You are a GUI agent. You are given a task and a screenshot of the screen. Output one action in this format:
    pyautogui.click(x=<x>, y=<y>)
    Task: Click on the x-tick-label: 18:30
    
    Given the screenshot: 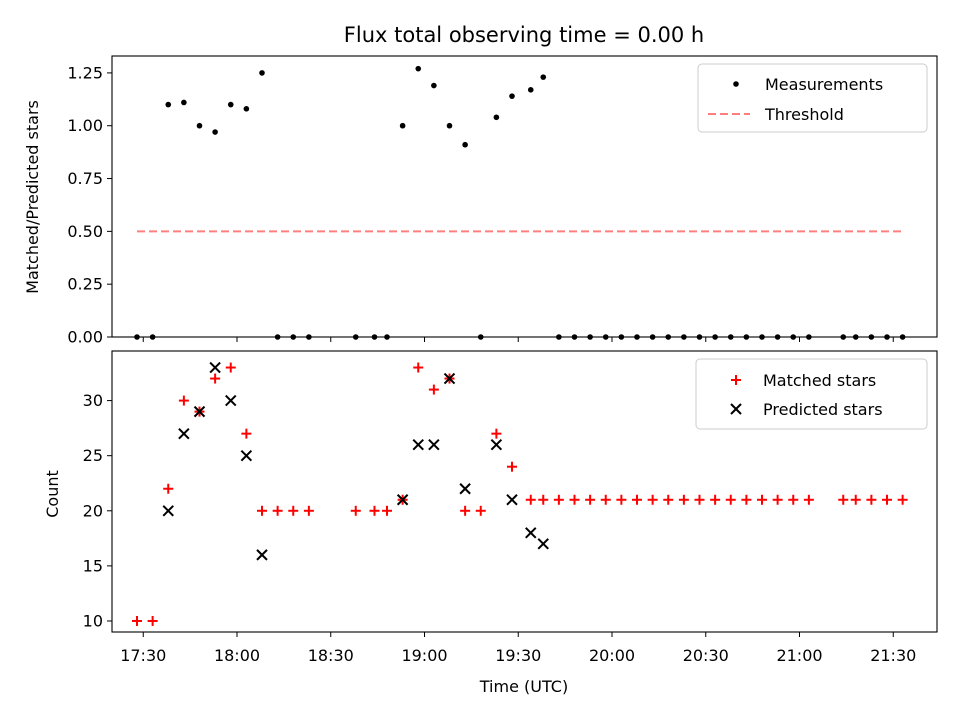 What is the action you would take?
    pyautogui.click(x=331, y=655)
    